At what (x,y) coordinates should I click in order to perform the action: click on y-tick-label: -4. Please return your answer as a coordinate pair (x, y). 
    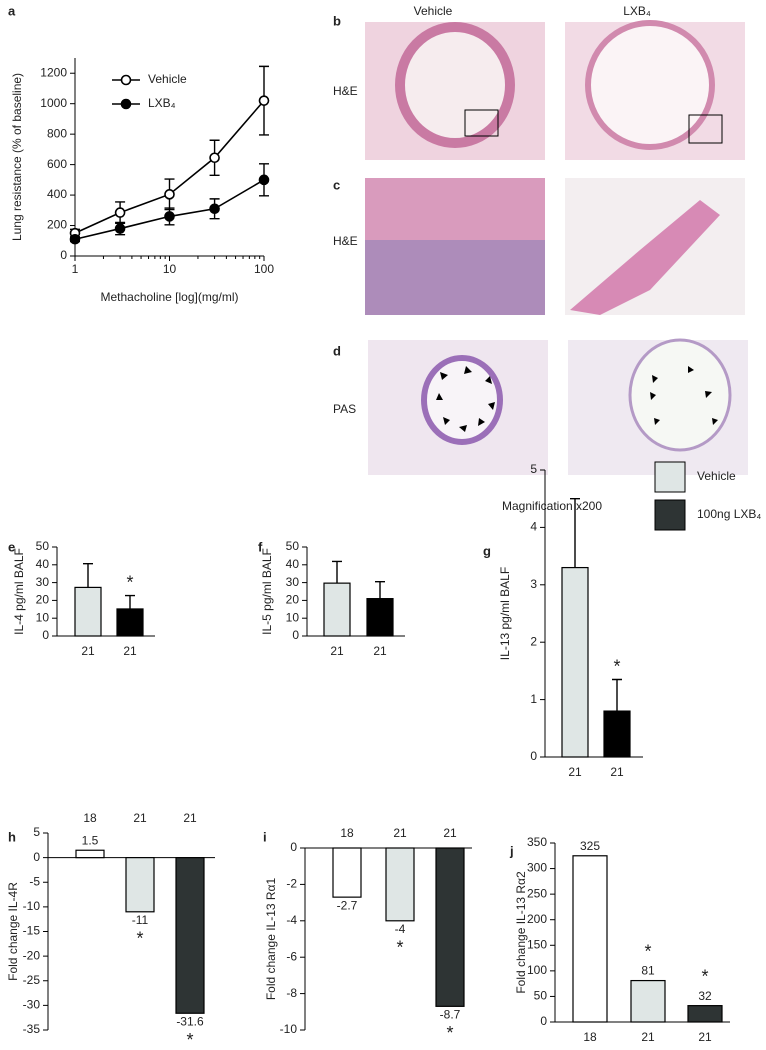
    Looking at the image, I should click on (291, 920).